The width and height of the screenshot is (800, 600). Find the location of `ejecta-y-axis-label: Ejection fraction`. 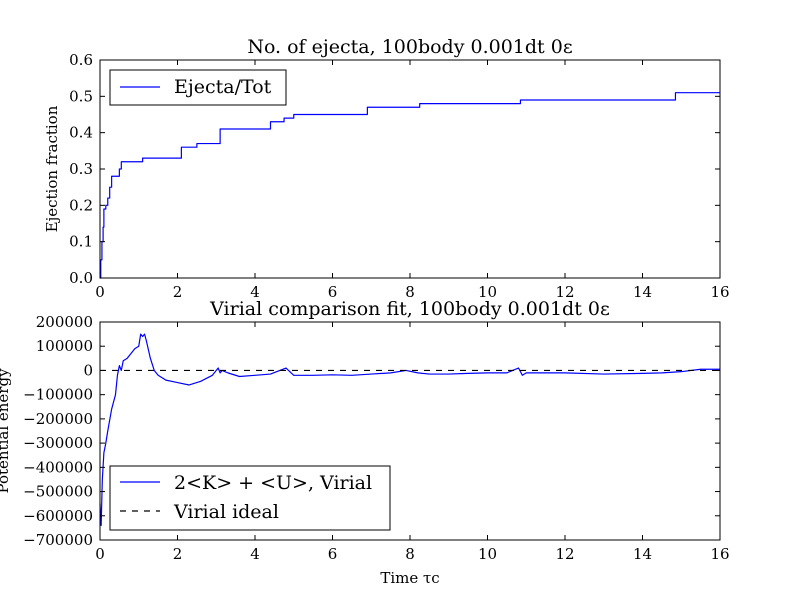

ejecta-y-axis-label: Ejection fraction is located at coordinates (52, 168).